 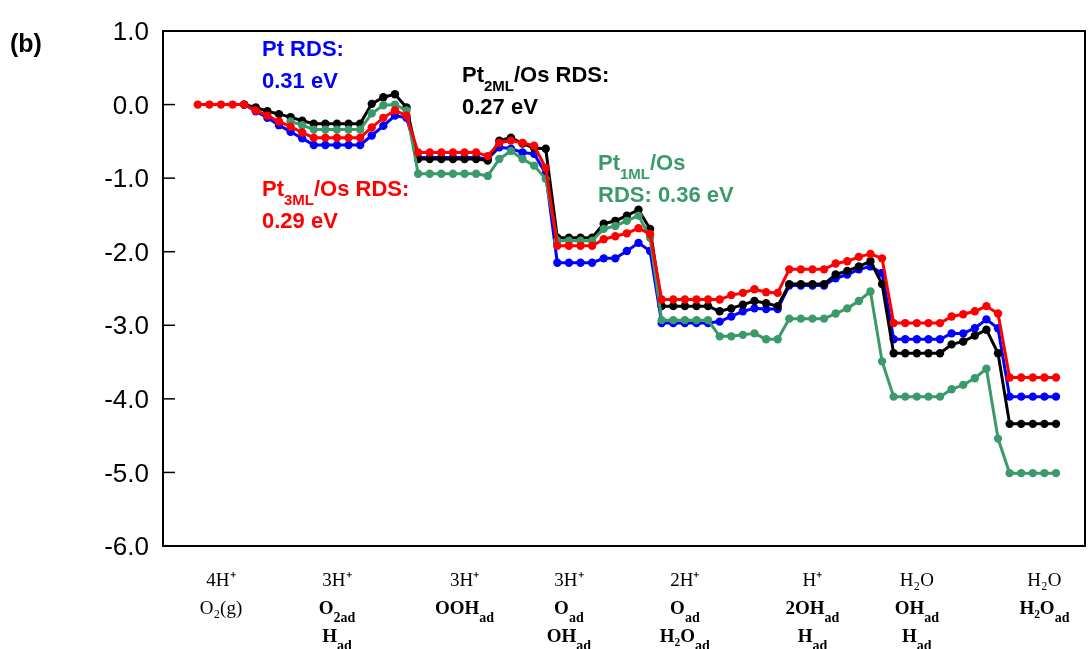 What do you see at coordinates (337, 609) in the screenshot?
I see `x-tick-label: 3H⁺ O$_{2ad}$ H$_{ad}$` at bounding box center [337, 609].